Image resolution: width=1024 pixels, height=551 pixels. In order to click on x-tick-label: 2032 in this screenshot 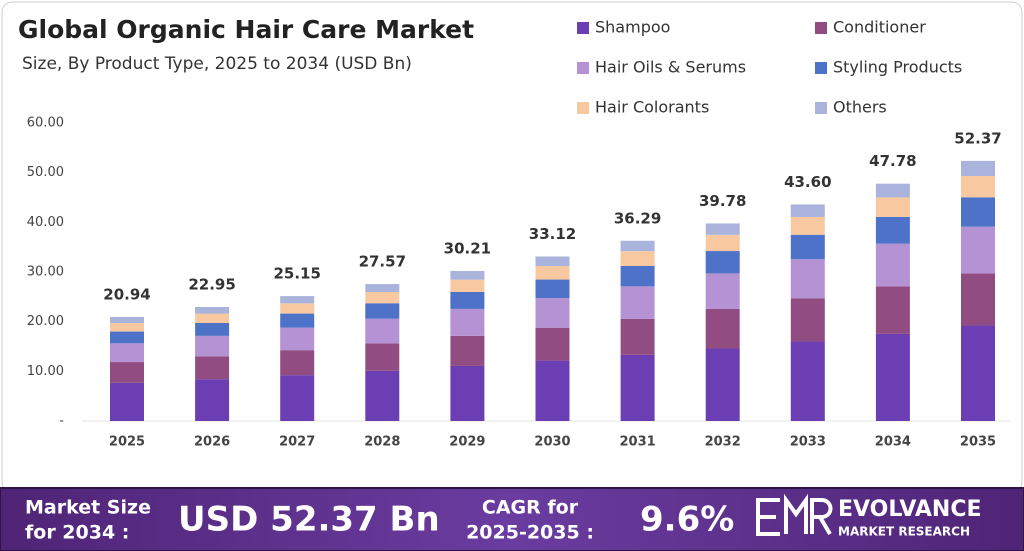, I will do `click(723, 442)`.